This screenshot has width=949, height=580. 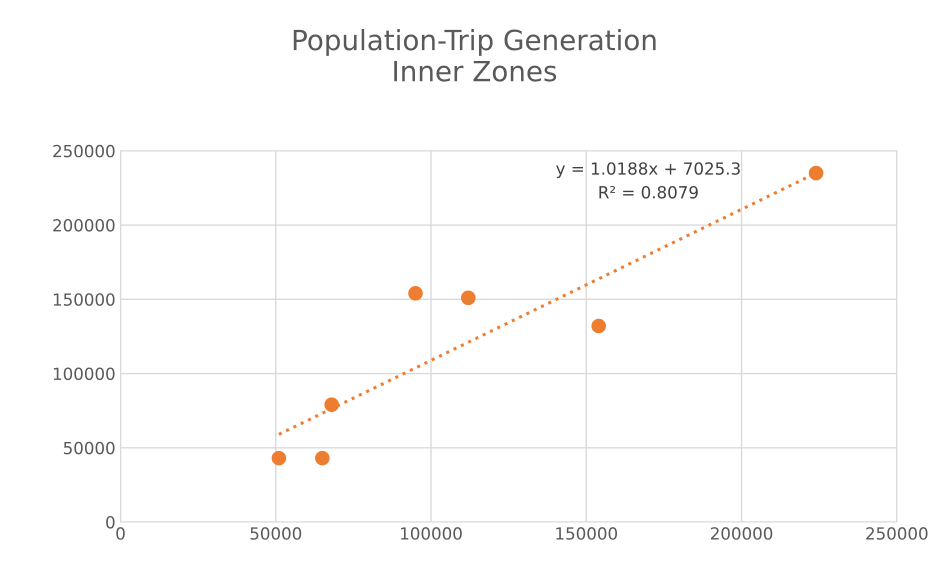 I want to click on x-tick-label: 0, so click(x=120, y=533).